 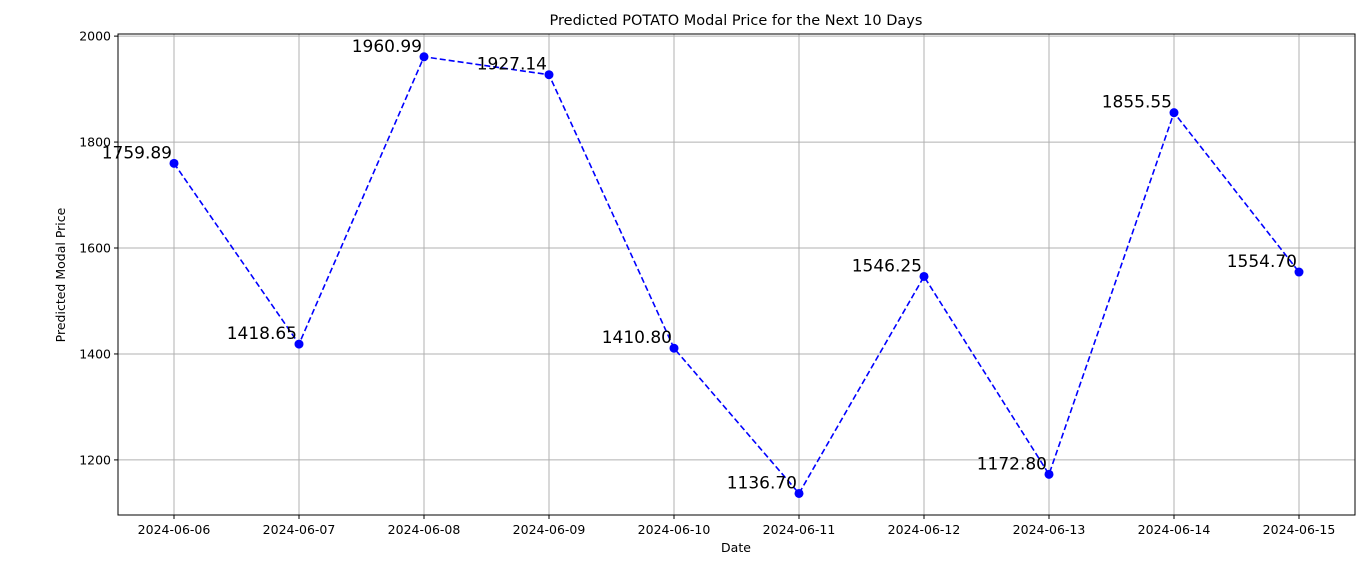 What do you see at coordinates (549, 529) in the screenshot?
I see `x-tick-label: 2024-06-09` at bounding box center [549, 529].